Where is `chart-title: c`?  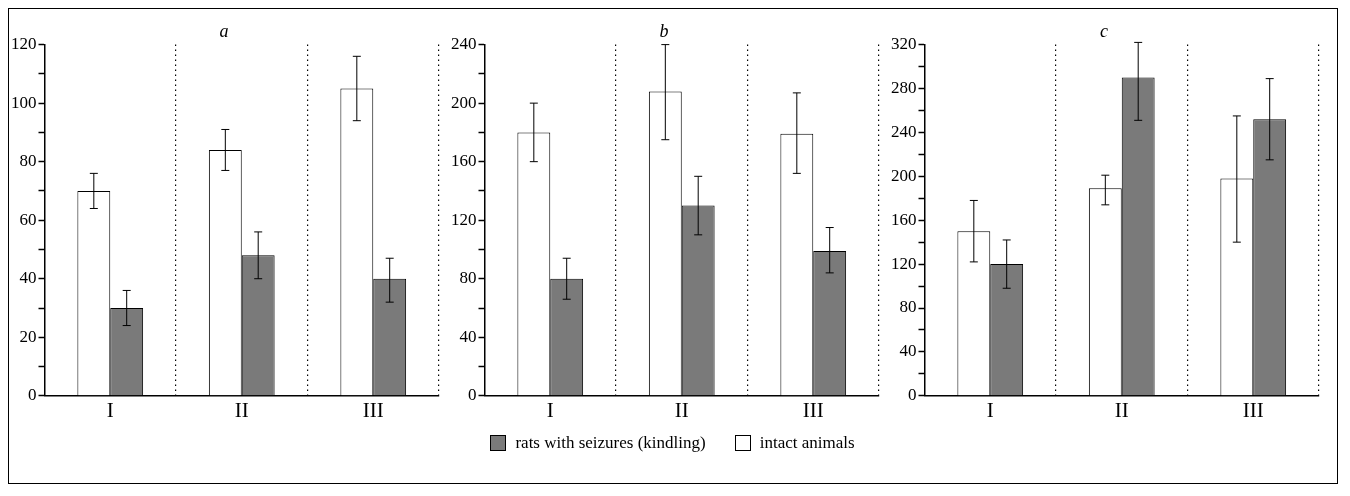 chart-title: c is located at coordinates (1104, 30).